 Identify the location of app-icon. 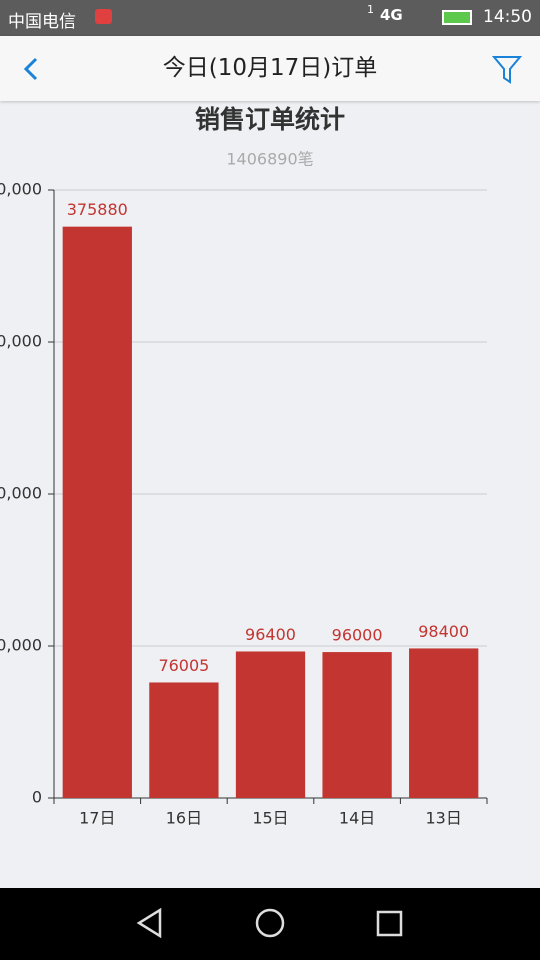
(103, 16).